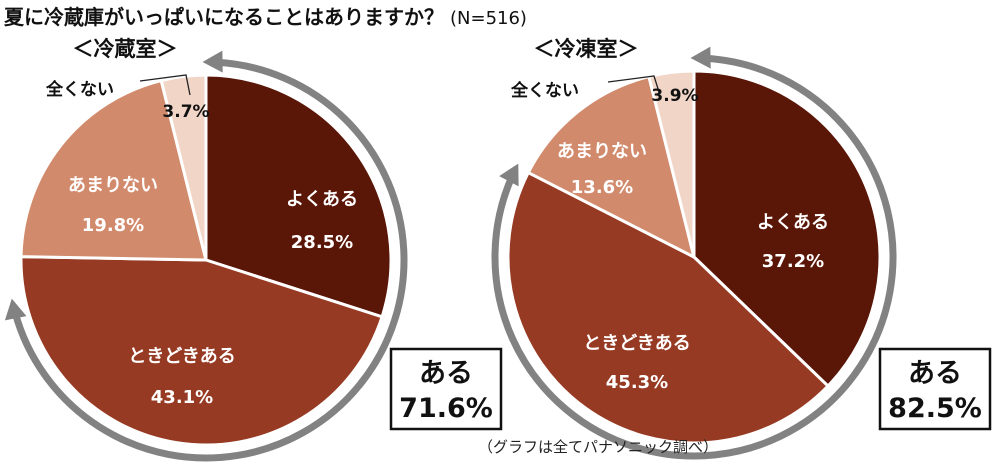  I want to click on total-value: 71.6%, so click(446, 408).